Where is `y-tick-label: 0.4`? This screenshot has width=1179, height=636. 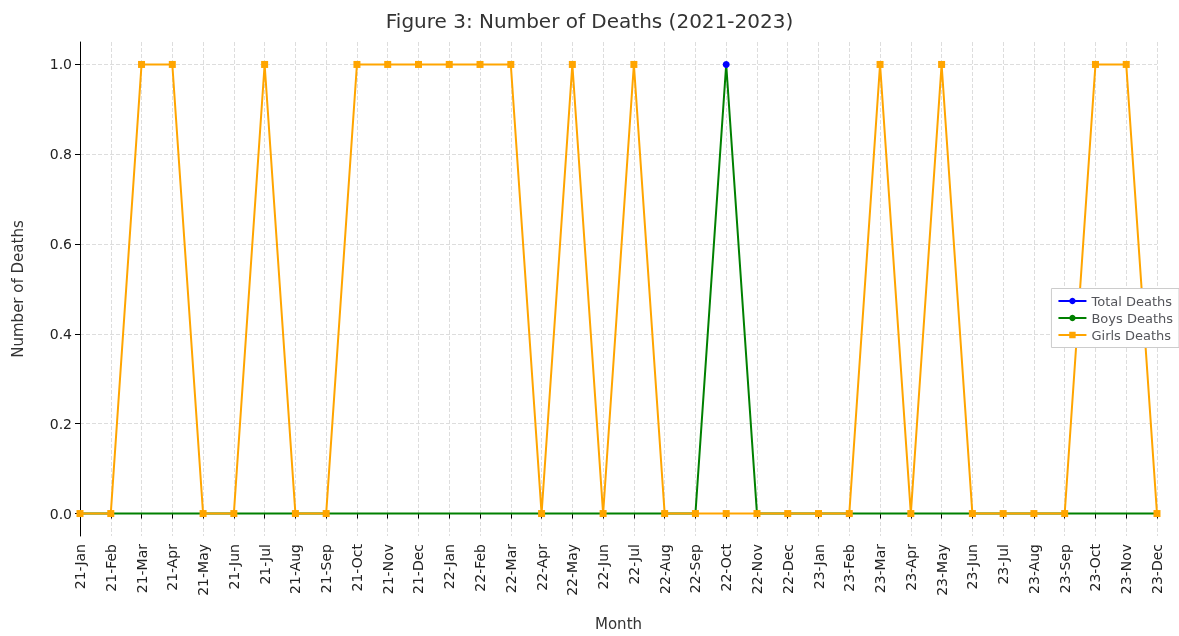 y-tick-label: 0.4 is located at coordinates (61, 333).